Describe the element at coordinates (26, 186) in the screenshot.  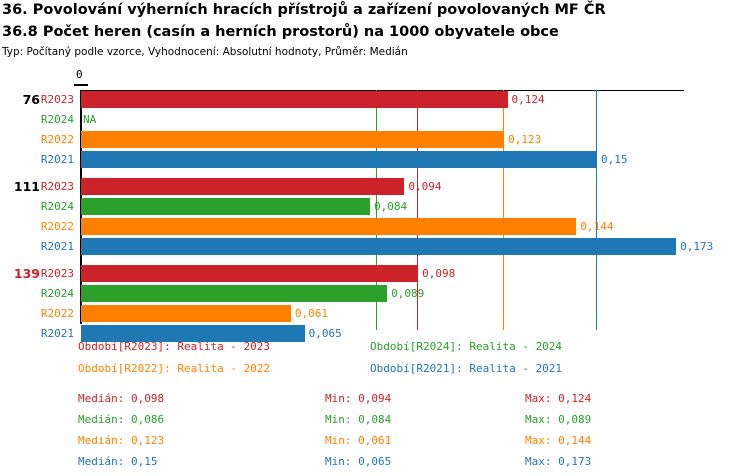
I see `group-label-111: 111` at that location.